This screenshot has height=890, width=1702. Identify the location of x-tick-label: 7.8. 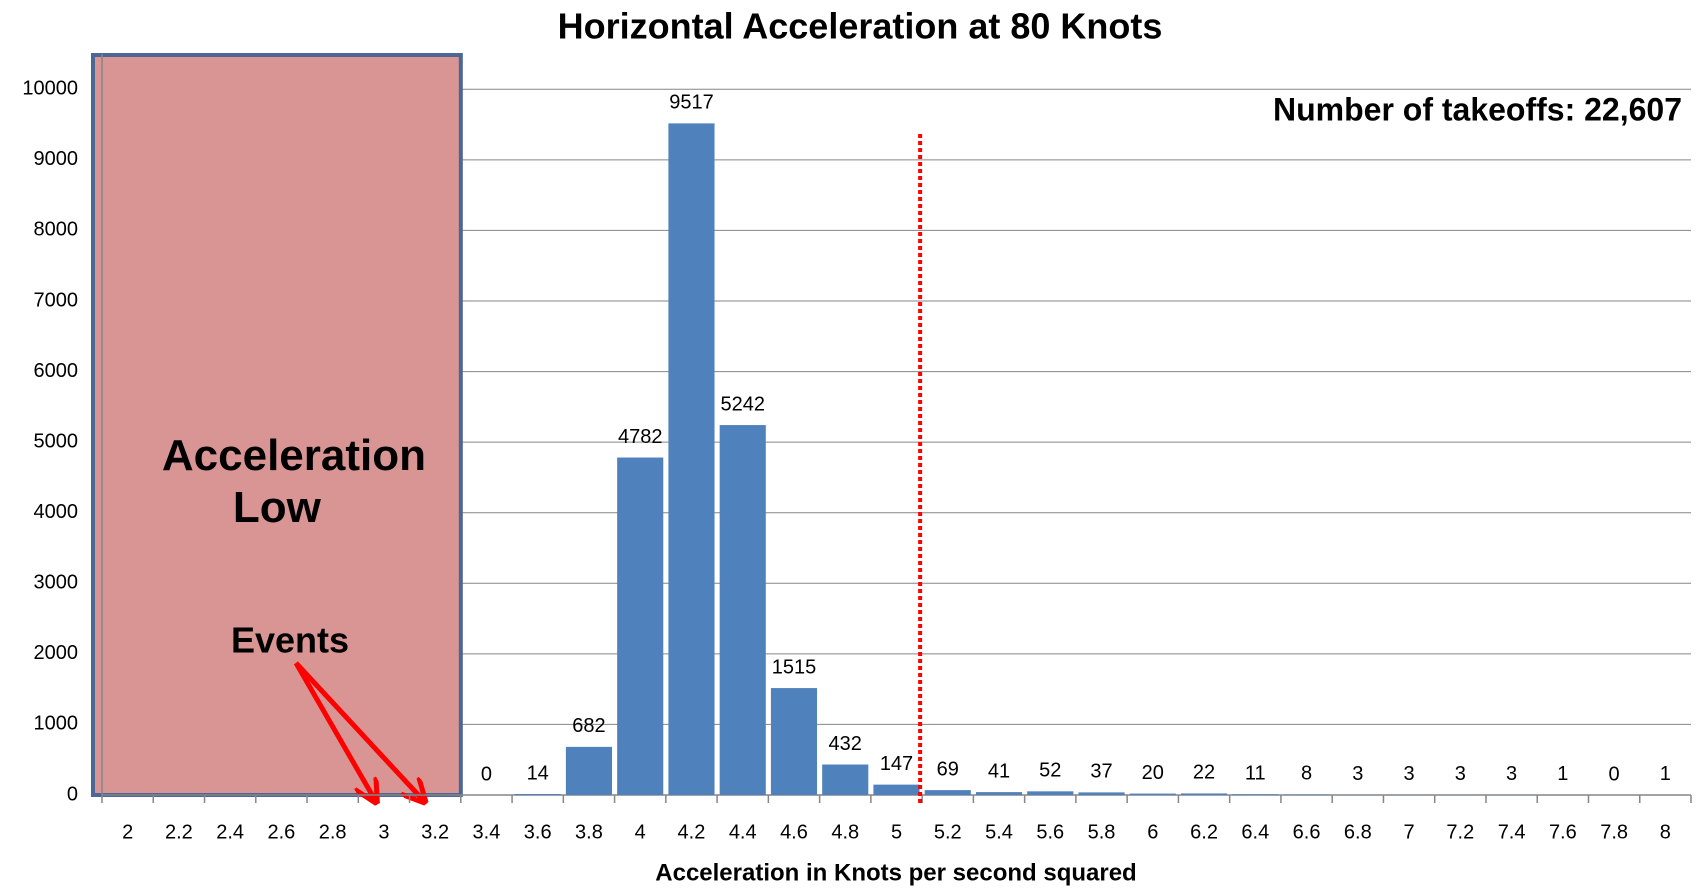
(1614, 832).